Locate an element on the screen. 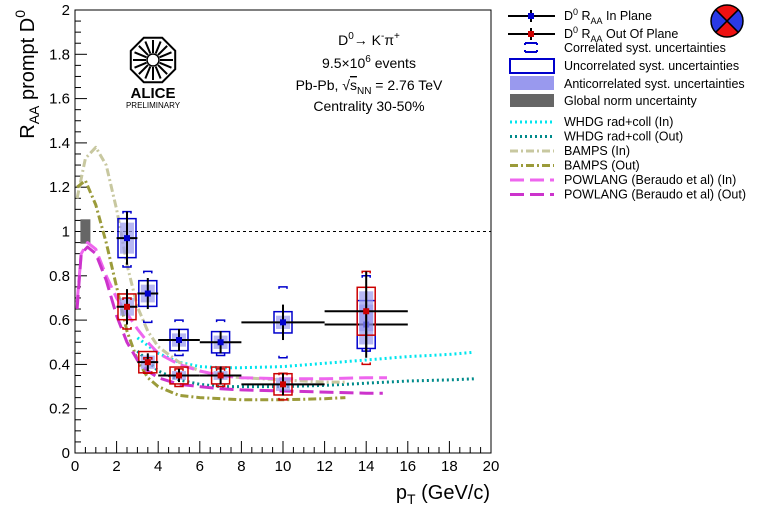 Image resolution: width=782 pixels, height=508 pixels. y-tick-label: 0.8 is located at coordinates (59, 276).